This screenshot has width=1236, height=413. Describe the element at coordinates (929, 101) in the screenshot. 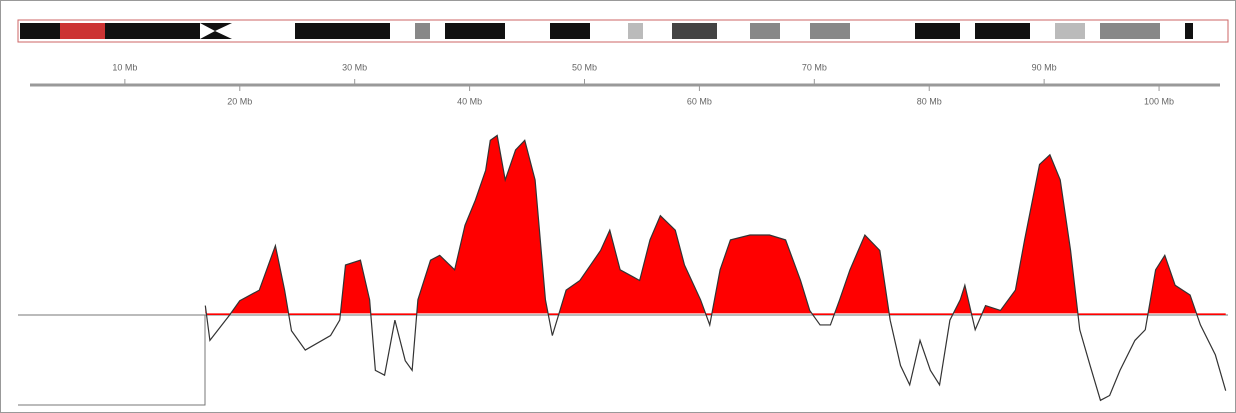

I see `x-tick-label: 80 Mb` at that location.